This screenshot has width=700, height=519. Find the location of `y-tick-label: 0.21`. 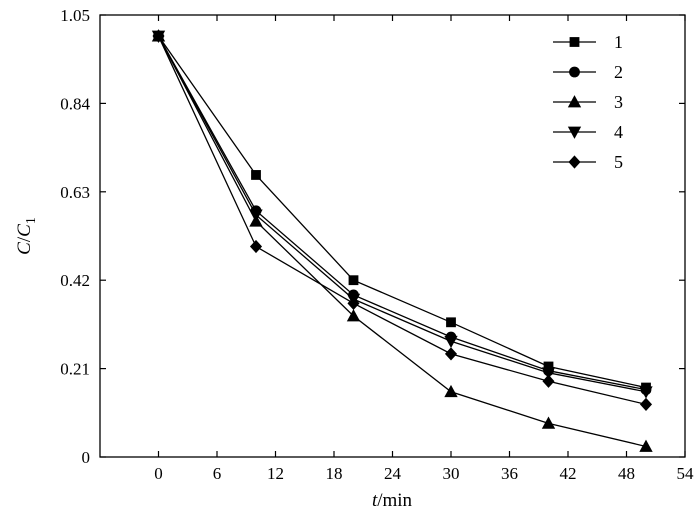

y-tick-label: 0.21 is located at coordinates (75, 369).